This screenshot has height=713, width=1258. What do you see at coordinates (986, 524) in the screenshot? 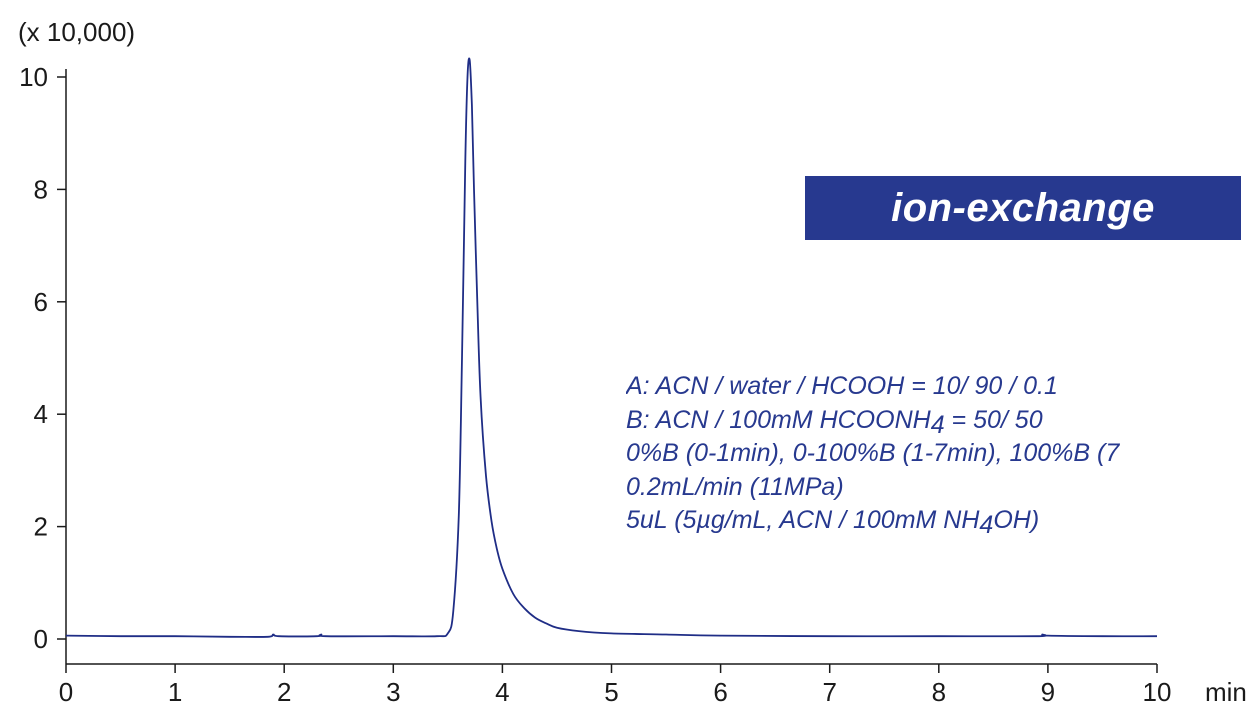
I see `injection-subscript: 4` at bounding box center [986, 524].